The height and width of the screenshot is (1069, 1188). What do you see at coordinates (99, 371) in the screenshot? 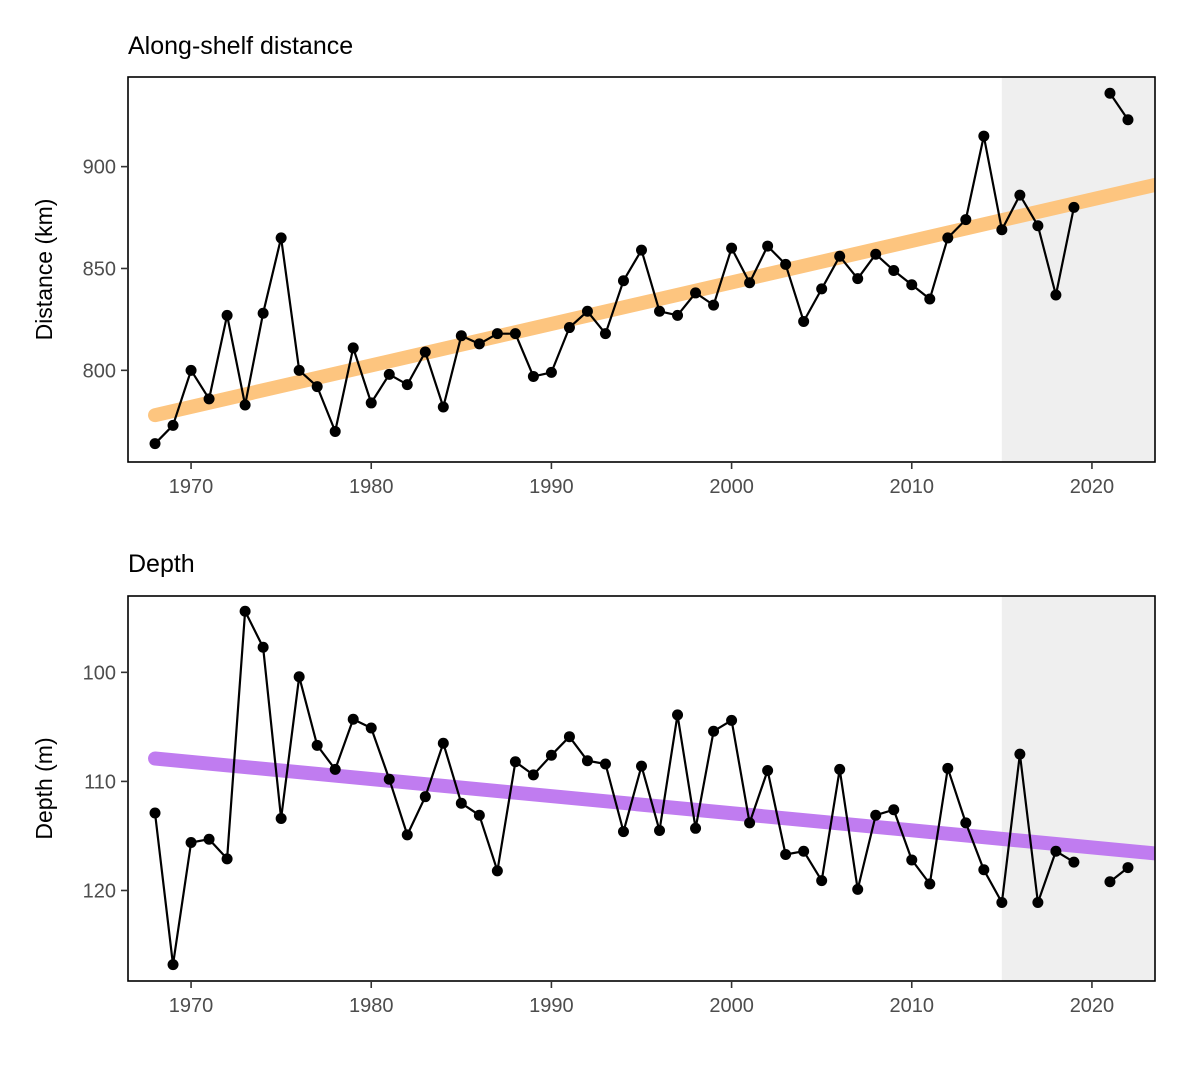
I see `y-tick-label: 800` at bounding box center [99, 371].